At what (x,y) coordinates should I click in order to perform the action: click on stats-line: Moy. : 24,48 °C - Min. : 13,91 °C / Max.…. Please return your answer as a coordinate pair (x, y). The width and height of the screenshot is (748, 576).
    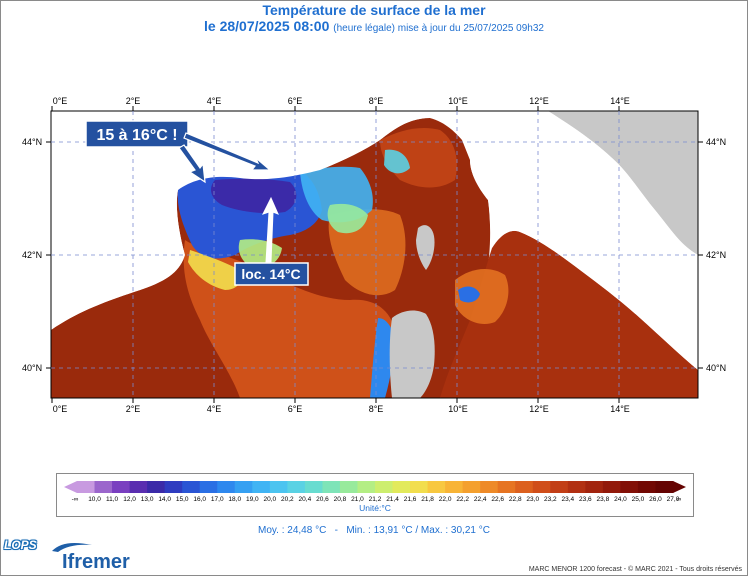
    Looking at the image, I should click on (374, 530).